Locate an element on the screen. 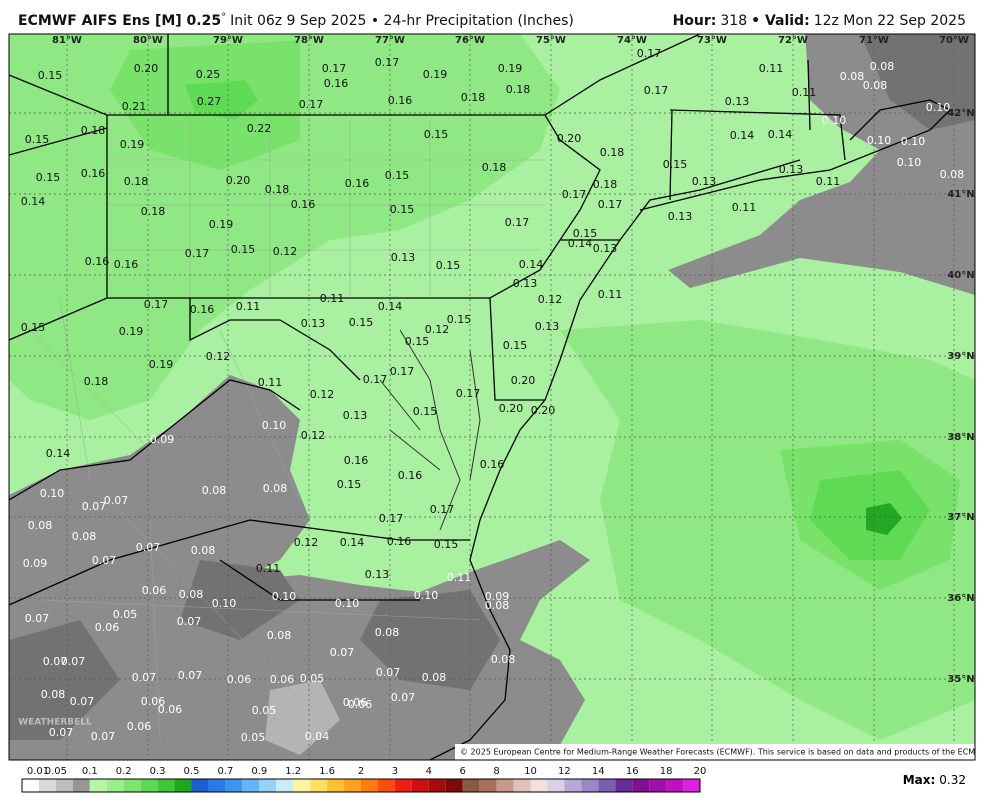 The height and width of the screenshot is (808, 984). latitude-label: 40°N is located at coordinates (960, 275).